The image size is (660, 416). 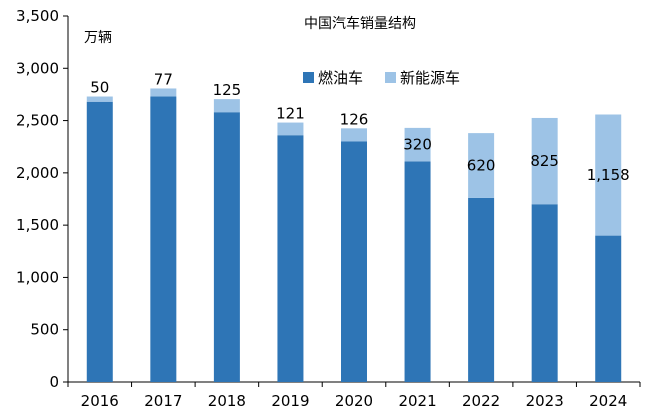 I want to click on data-label-nev: 77, so click(x=163, y=79).